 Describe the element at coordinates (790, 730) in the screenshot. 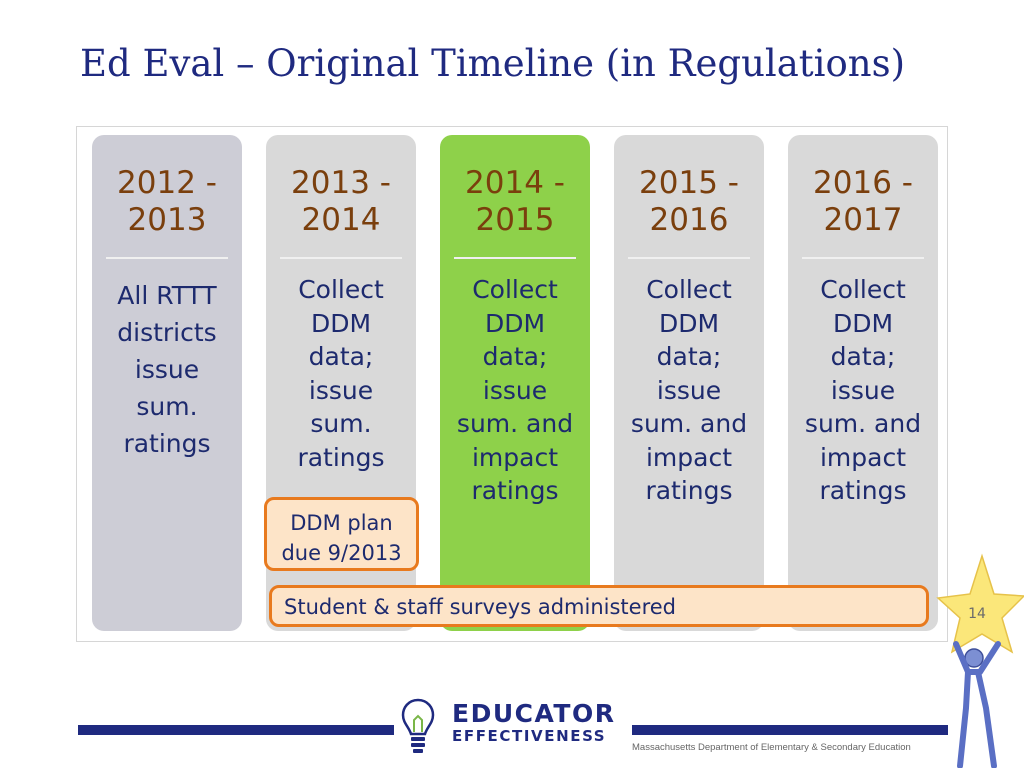

I see `footer-bar-right` at that location.